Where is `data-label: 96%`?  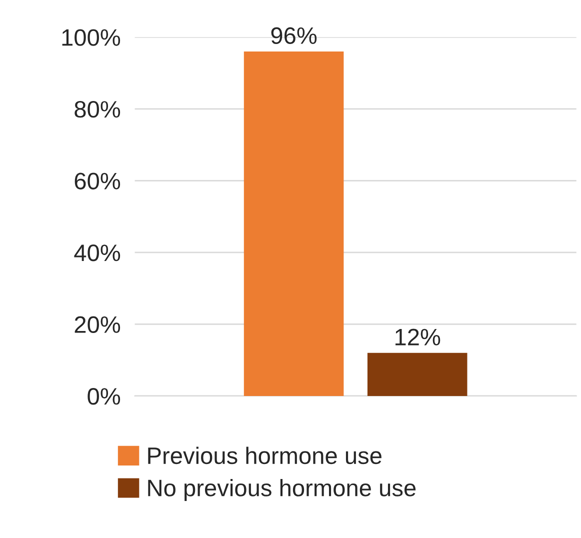
data-label: 96% is located at coordinates (294, 35).